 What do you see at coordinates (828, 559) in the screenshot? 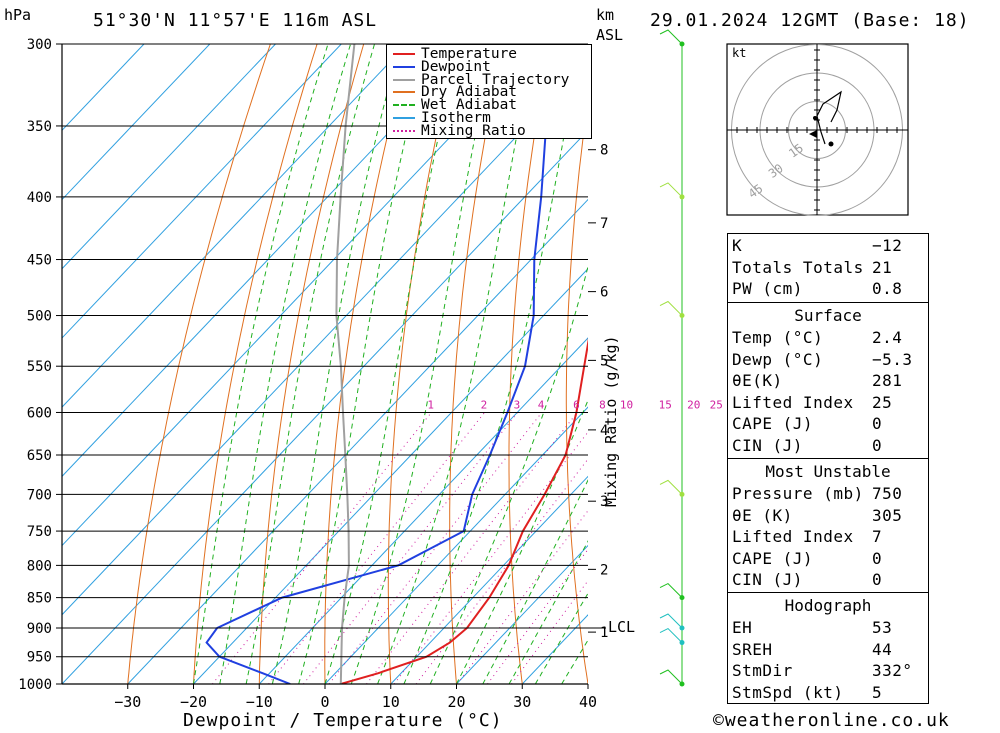
I see `index-row: CAPE (J) 0` at bounding box center [828, 559].